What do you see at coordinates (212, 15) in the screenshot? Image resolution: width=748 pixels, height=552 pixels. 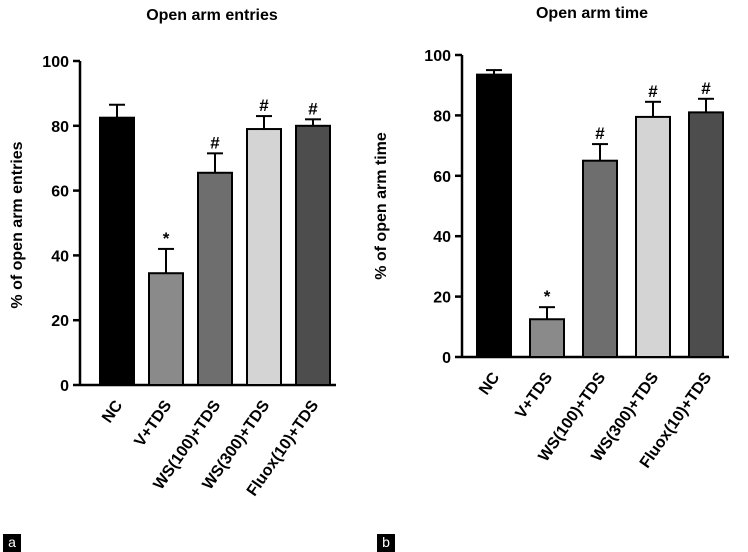 I see `chart-title: Open arm entries` at bounding box center [212, 15].